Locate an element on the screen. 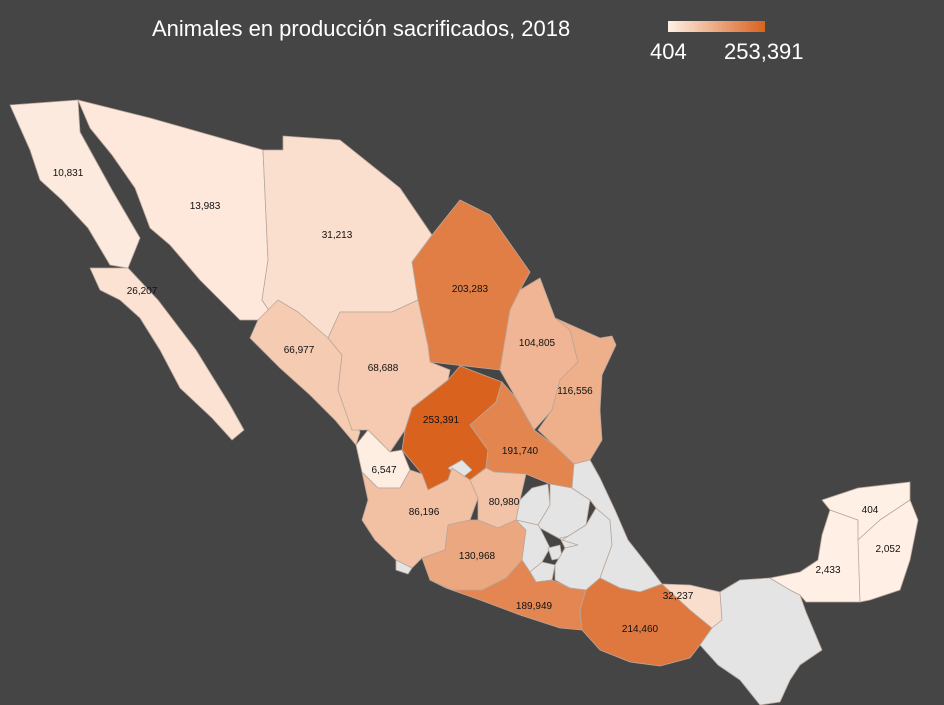 The image size is (944, 705). value-label-baja-california-sur: 26,207 is located at coordinates (142, 291).